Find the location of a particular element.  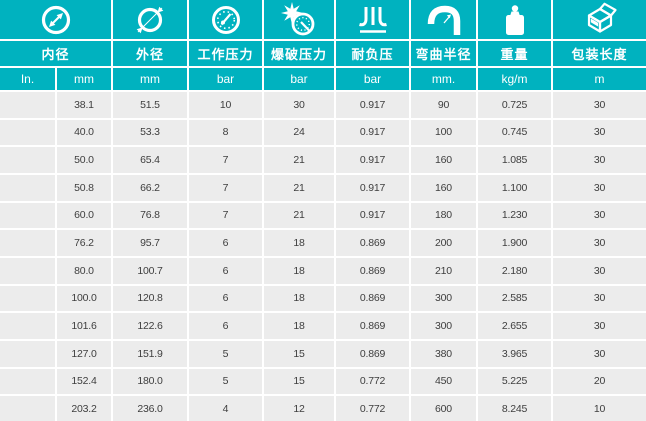

table-row: 100.0 120.8 6 18 0.869 300 2.585 30 is located at coordinates (323, 299).